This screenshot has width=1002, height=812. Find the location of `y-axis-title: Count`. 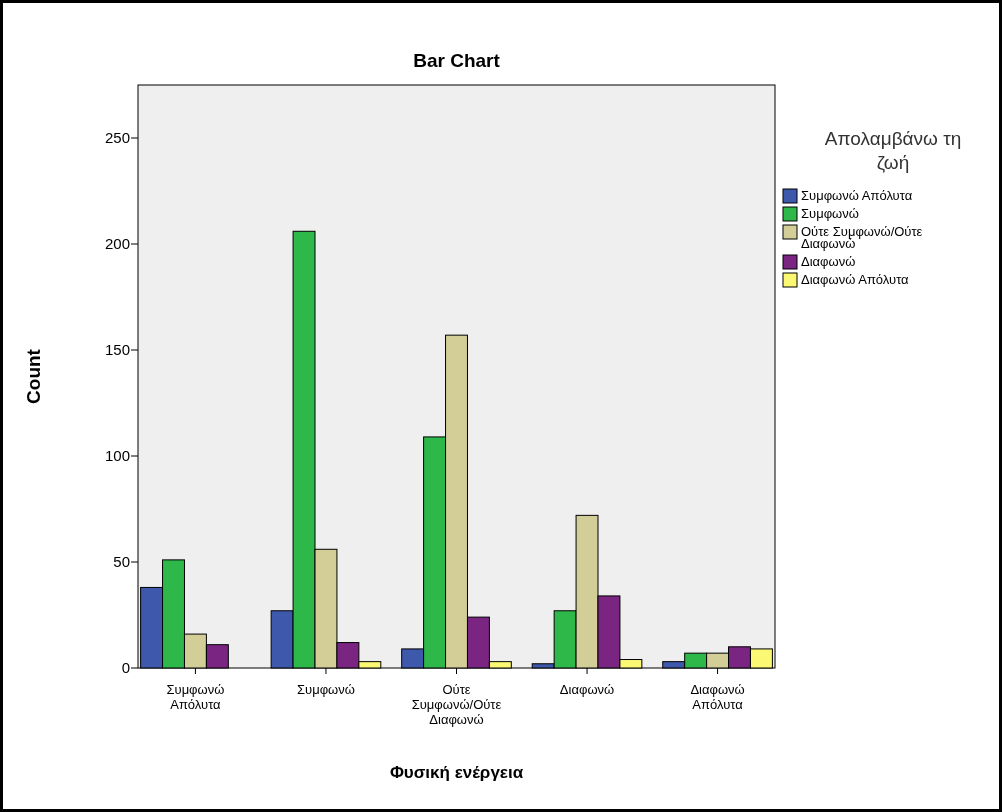

y-axis-title: Count is located at coordinates (33, 376).